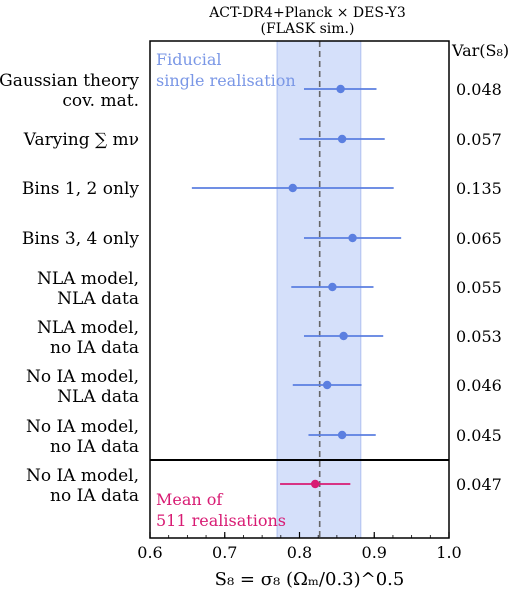  What do you see at coordinates (479, 188) in the screenshot?
I see `variance-value: 0.135` at bounding box center [479, 188].